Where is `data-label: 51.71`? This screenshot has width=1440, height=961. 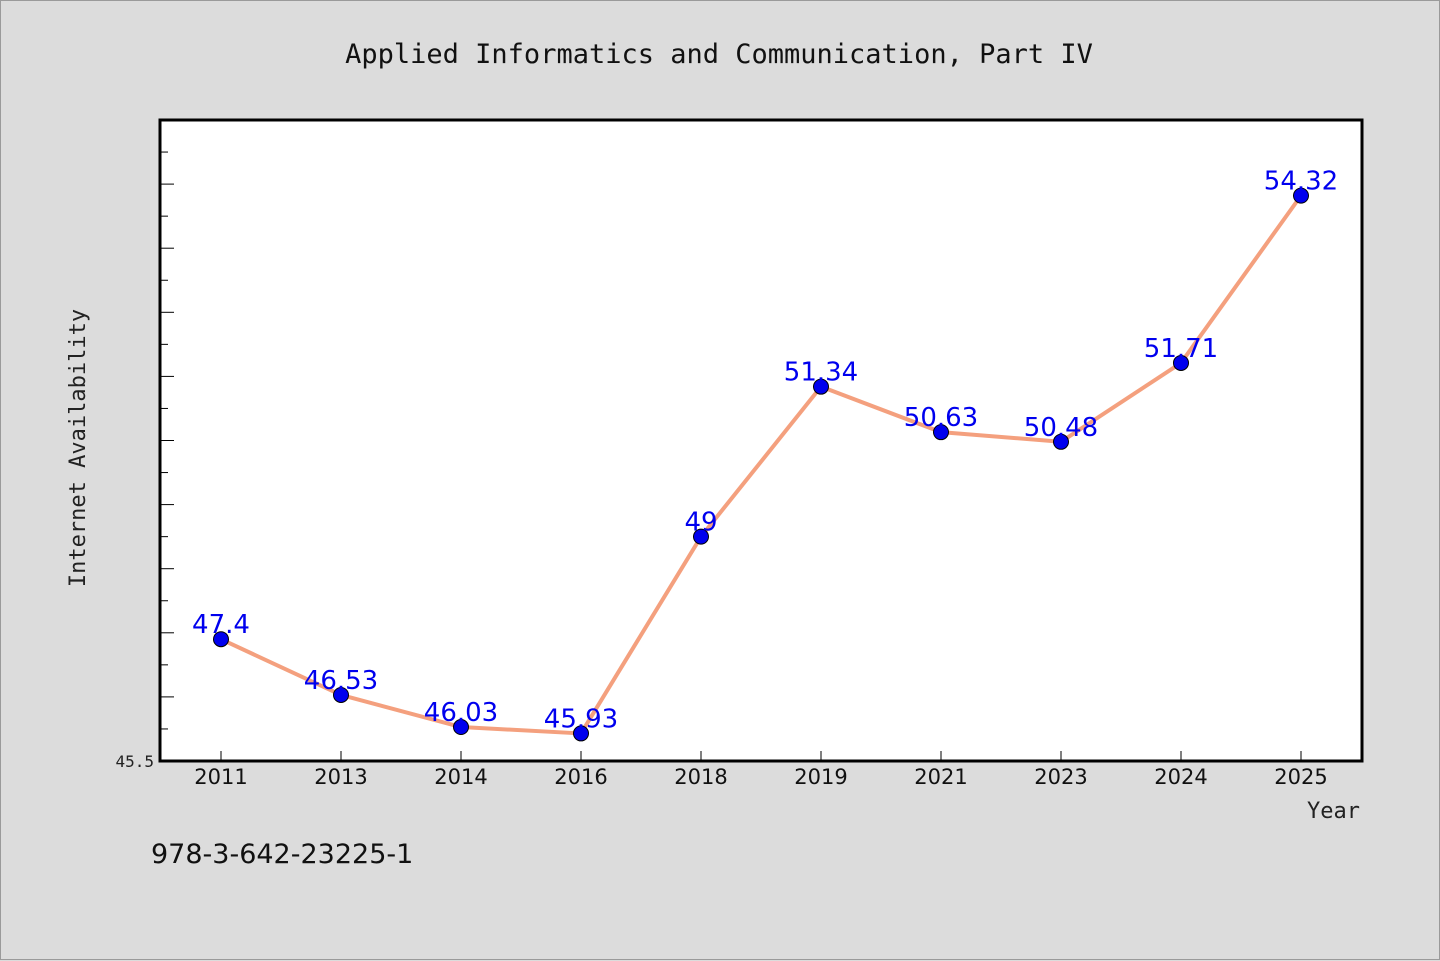
data-label: 51.71 is located at coordinates (1181, 349).